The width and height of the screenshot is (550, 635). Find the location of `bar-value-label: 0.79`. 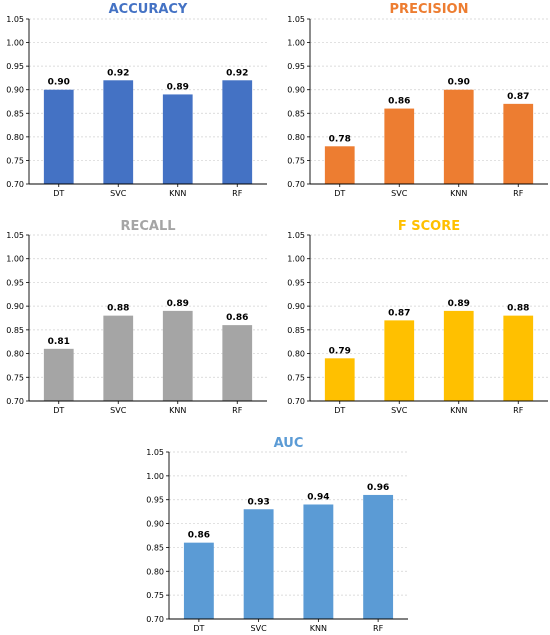

bar-value-label: 0.79 is located at coordinates (340, 351).